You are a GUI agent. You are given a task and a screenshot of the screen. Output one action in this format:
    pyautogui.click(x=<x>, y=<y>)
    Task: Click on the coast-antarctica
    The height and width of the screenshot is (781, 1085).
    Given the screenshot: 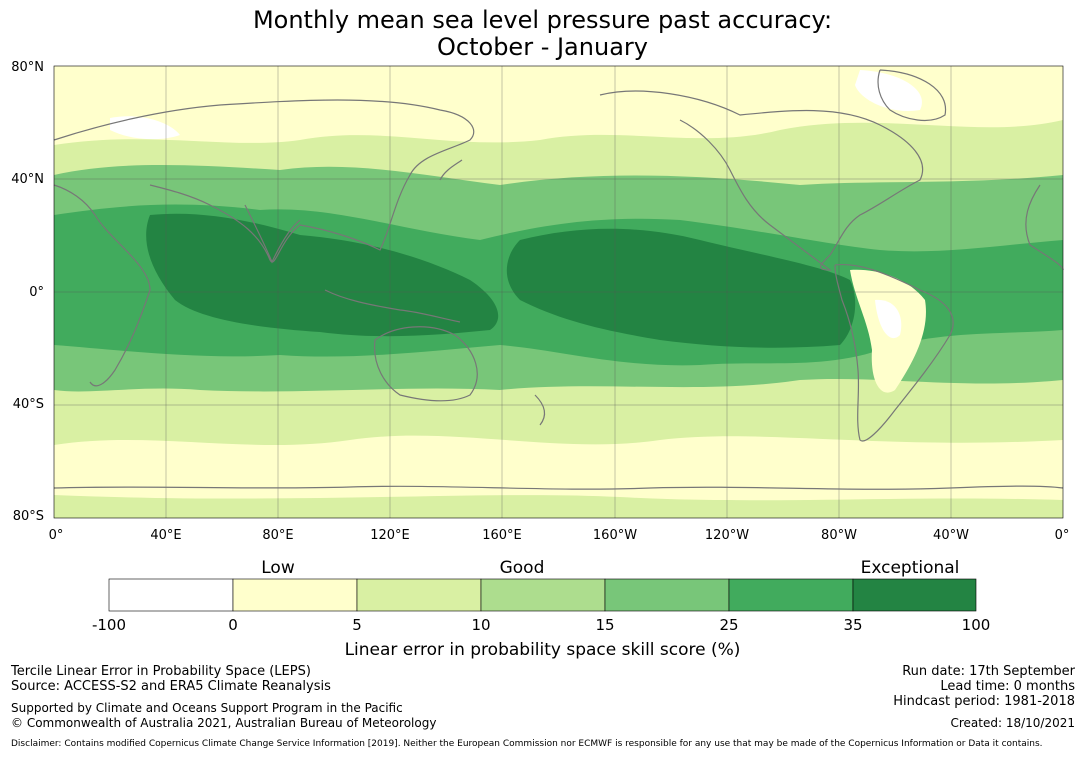 What is the action you would take?
    pyautogui.click(x=558, y=487)
    